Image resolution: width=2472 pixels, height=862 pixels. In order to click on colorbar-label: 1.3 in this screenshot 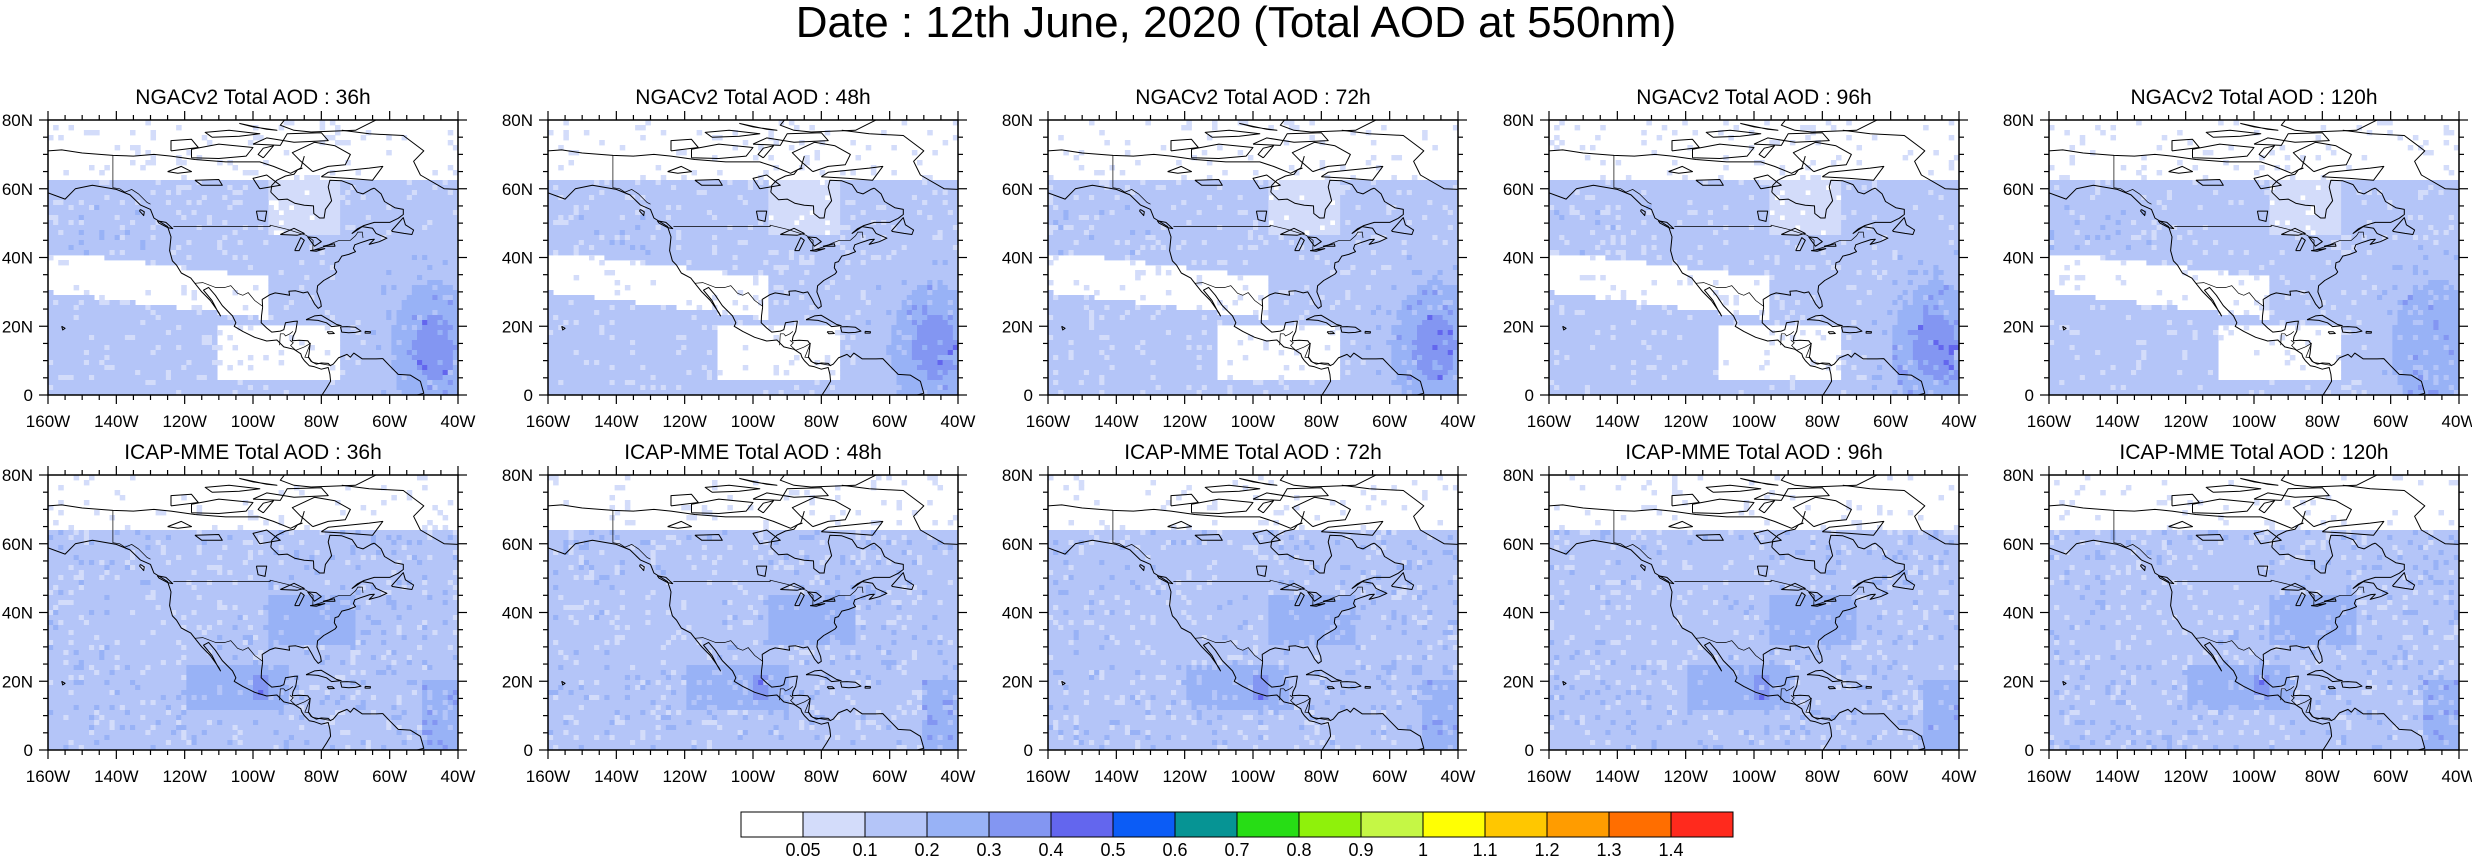, I will do `click(1608, 850)`.